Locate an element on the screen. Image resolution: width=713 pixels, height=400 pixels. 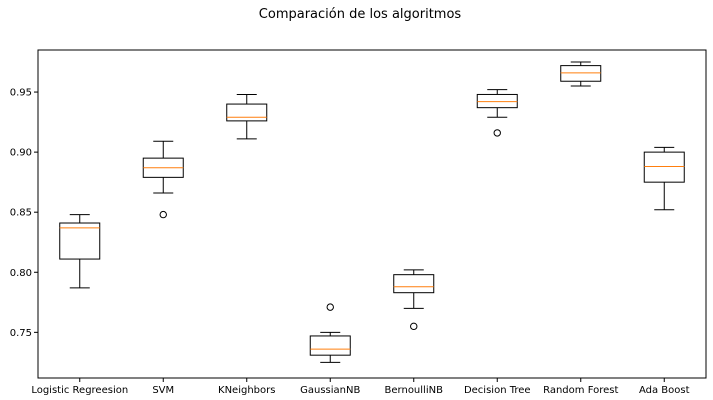
x-tick-label: KNeighbors is located at coordinates (246, 390).